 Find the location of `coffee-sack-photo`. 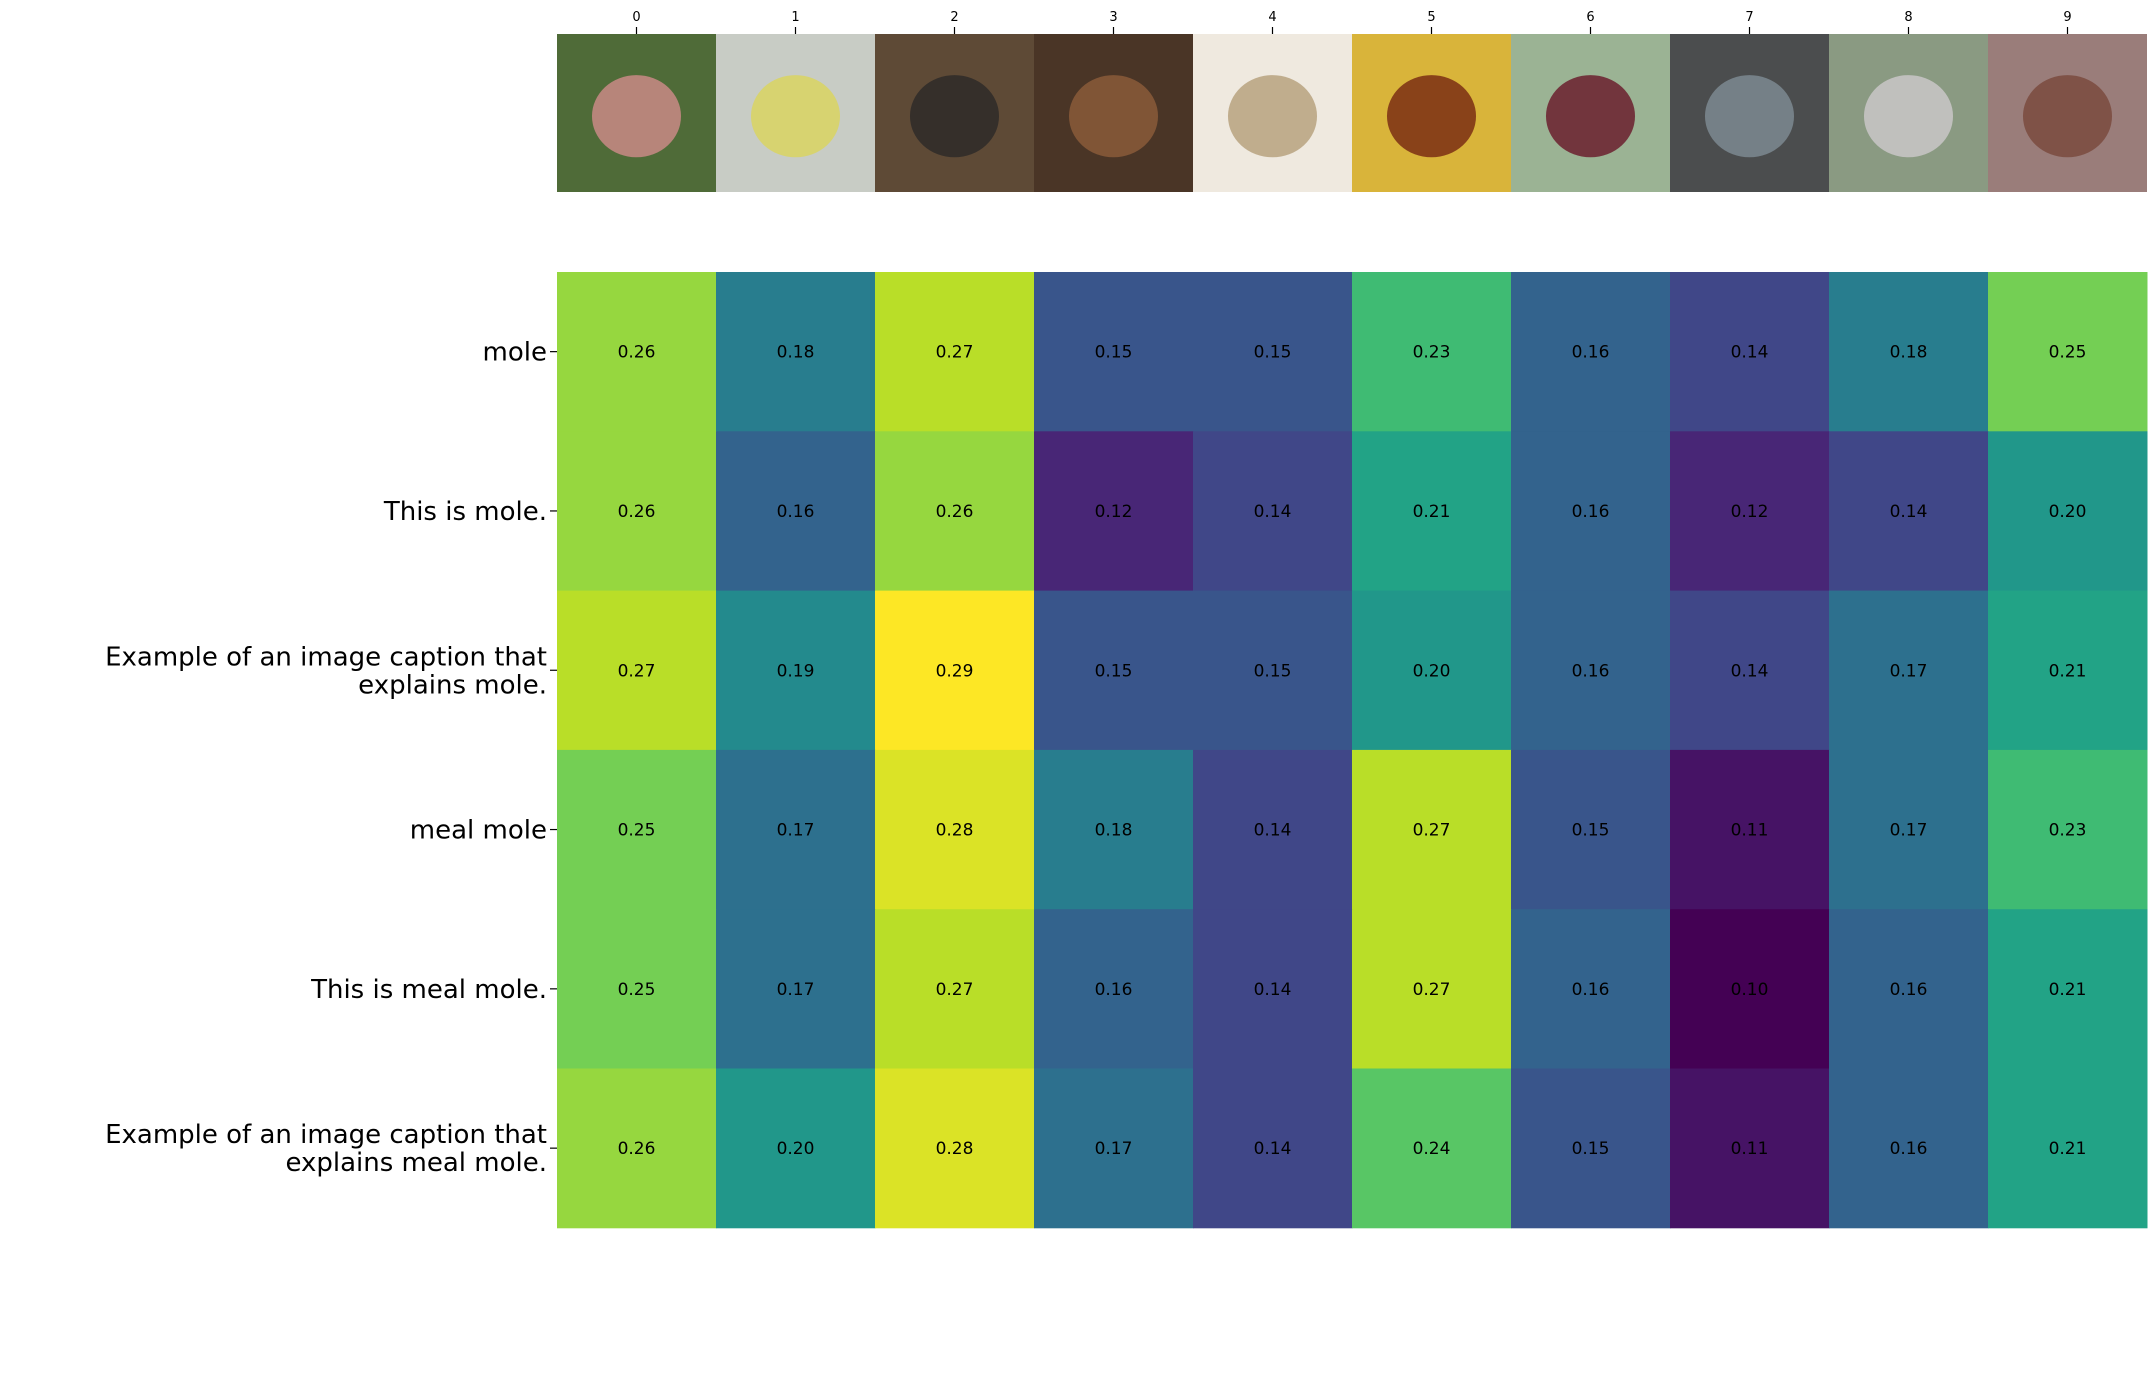

coffee-sack-photo is located at coordinates (1272, 113).